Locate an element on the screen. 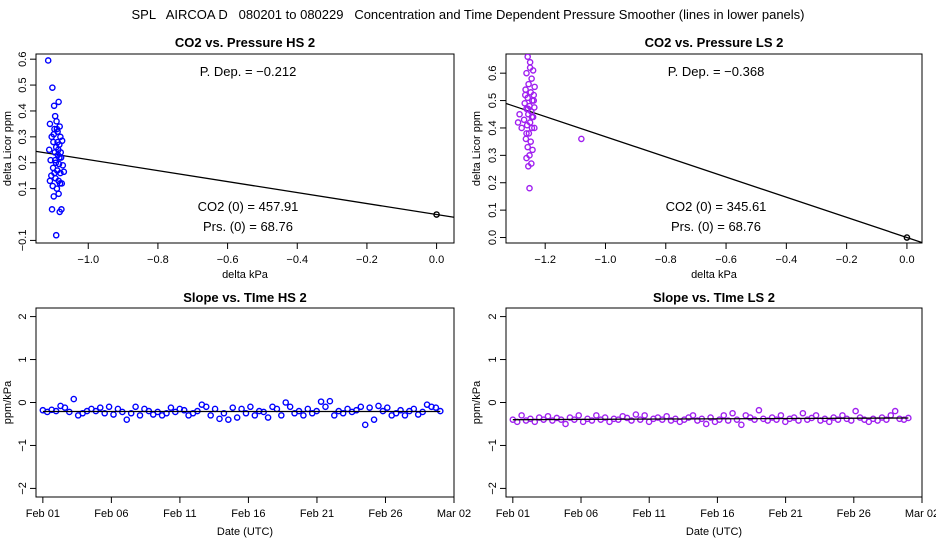  hs-slope-ytick-label: 1 is located at coordinates (23, 359).